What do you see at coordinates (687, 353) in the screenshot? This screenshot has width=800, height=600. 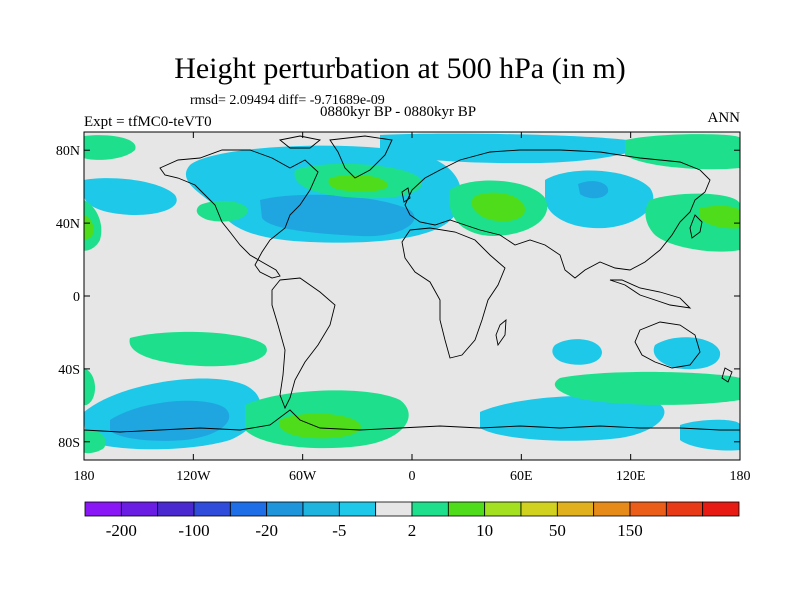 I see `contour-neg-australia` at bounding box center [687, 353].